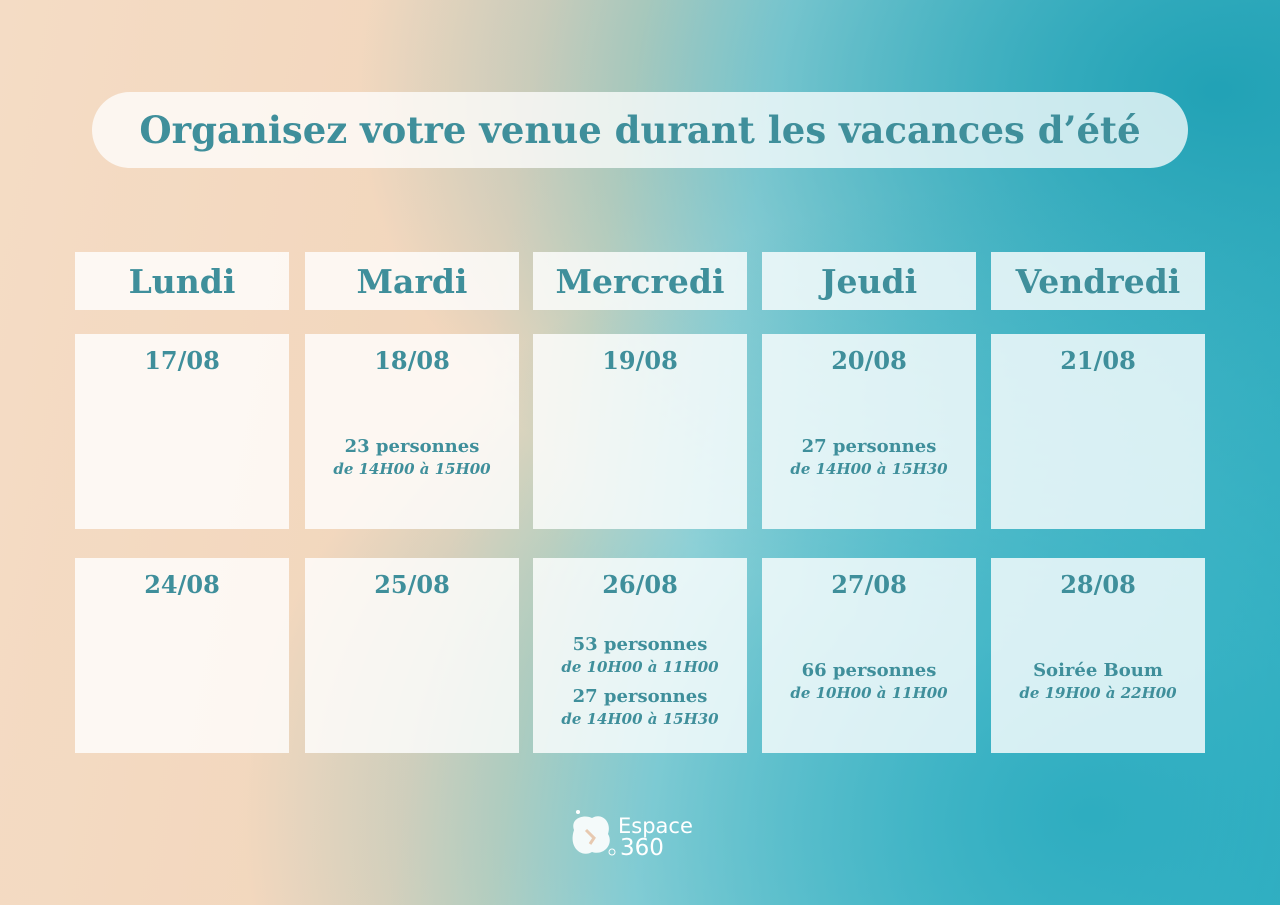 The image size is (1280, 905). I want to click on day-cell: 20/08 27 personnes de 14H00 à 15H30, so click(869, 431).